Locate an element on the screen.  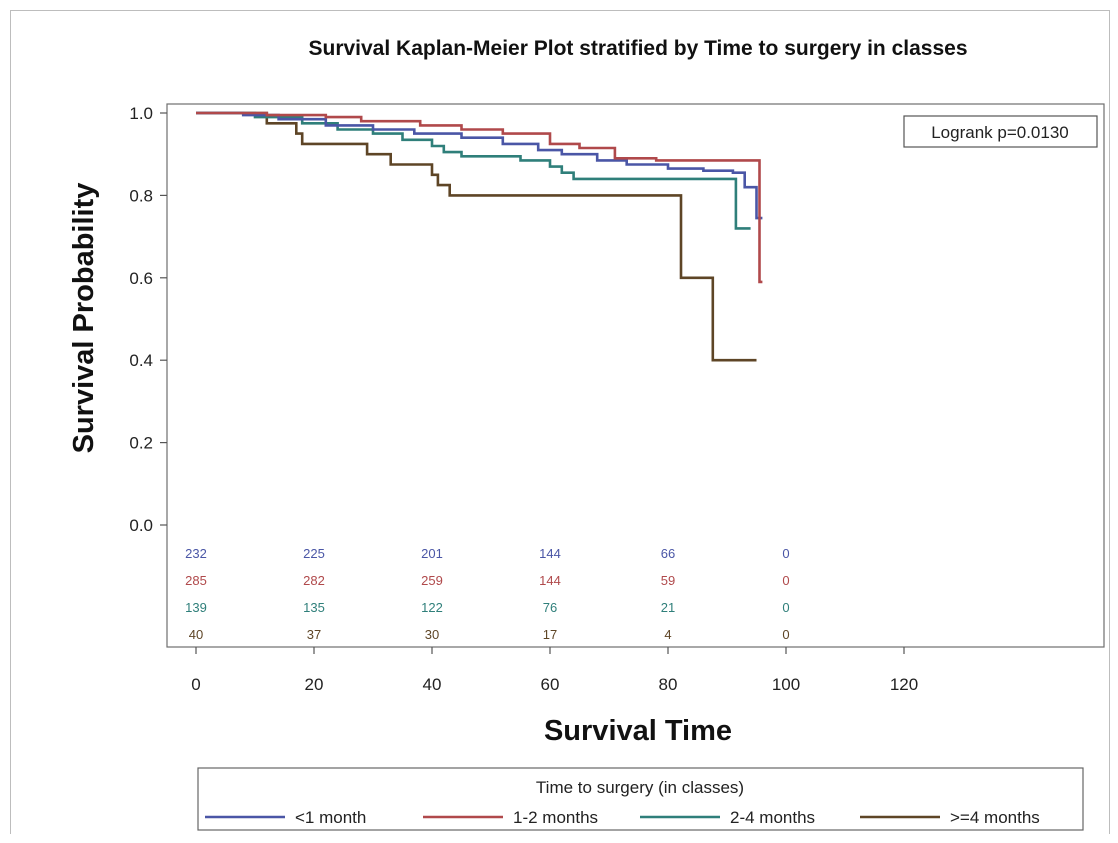
risk-count: 76 is located at coordinates (550, 607).